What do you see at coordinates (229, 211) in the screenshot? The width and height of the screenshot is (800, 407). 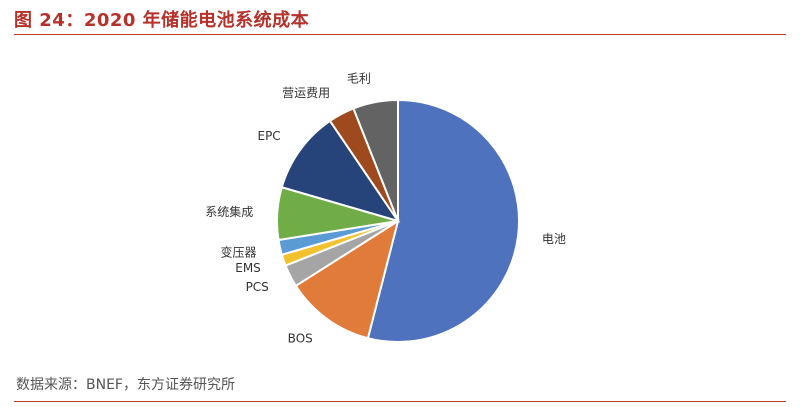 I see `pie-label-5: 系统集成` at bounding box center [229, 211].